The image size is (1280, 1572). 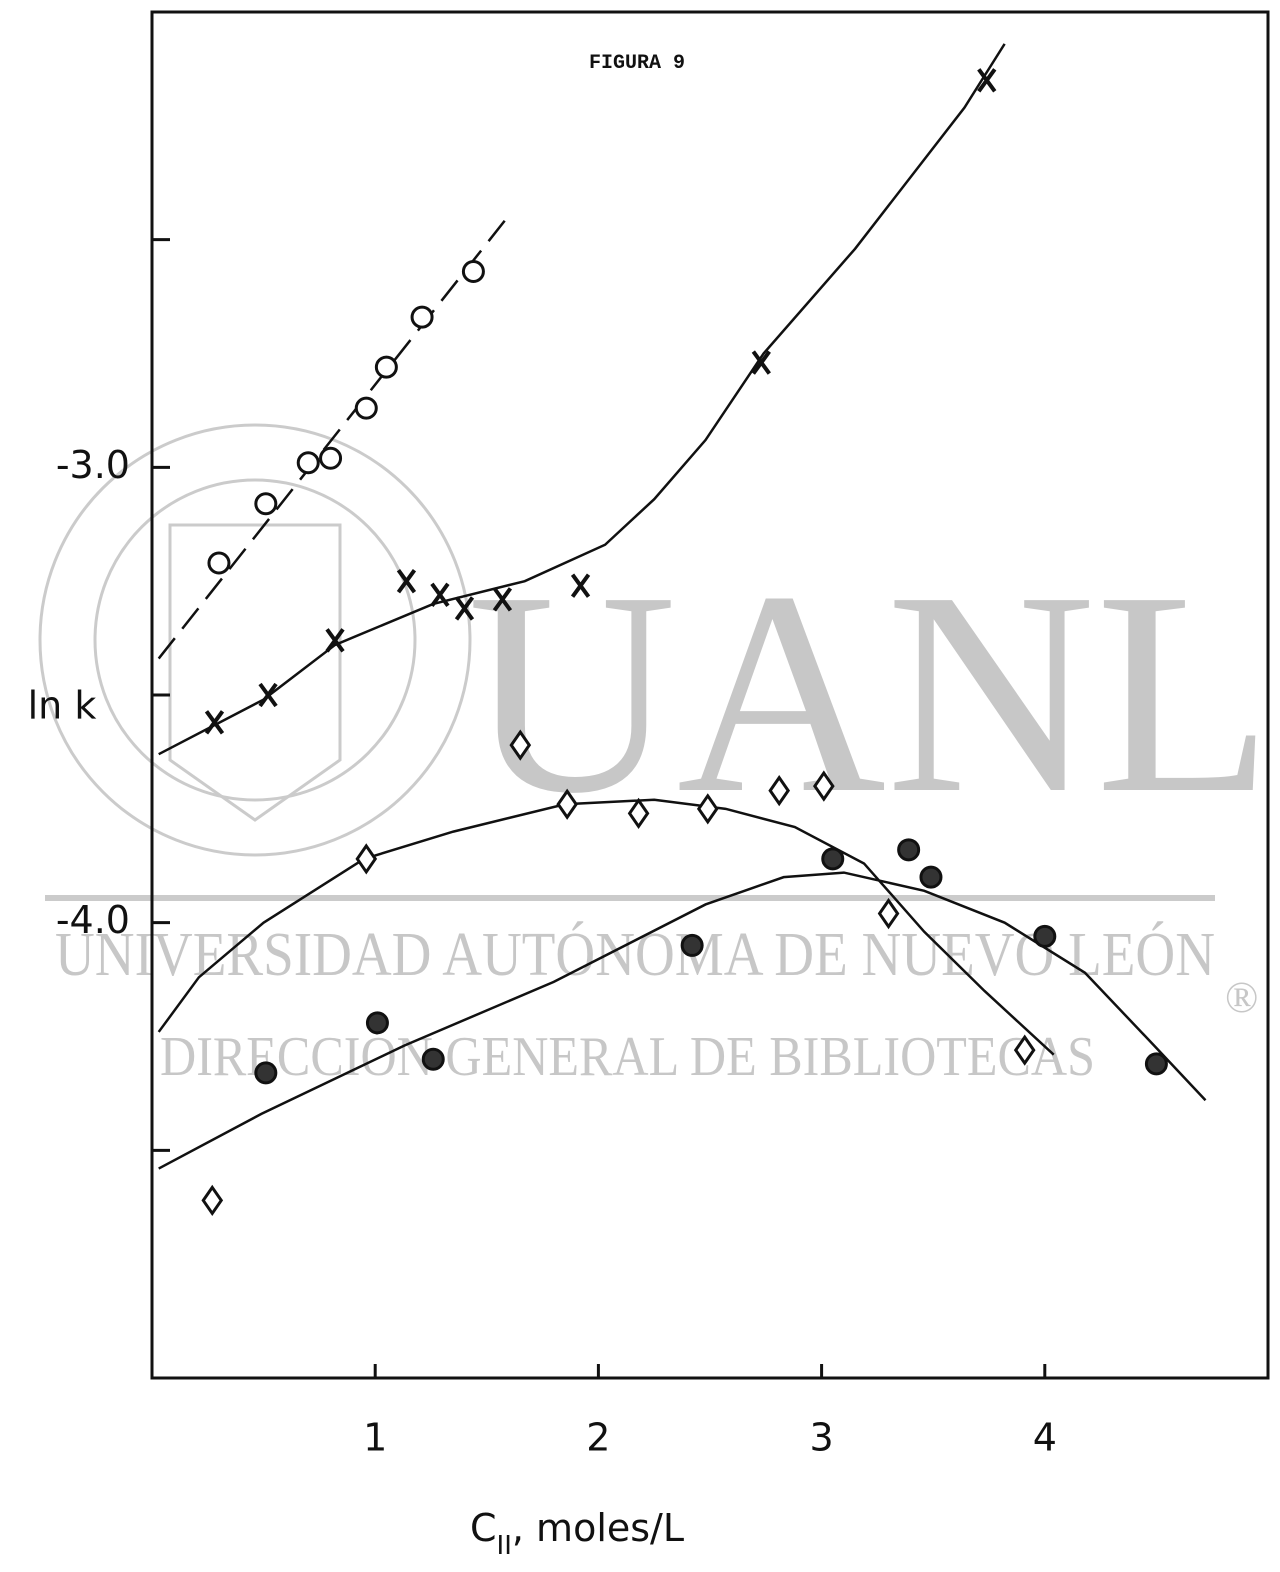 I want to click on y-axis-label: ln k, so click(x=62, y=706).